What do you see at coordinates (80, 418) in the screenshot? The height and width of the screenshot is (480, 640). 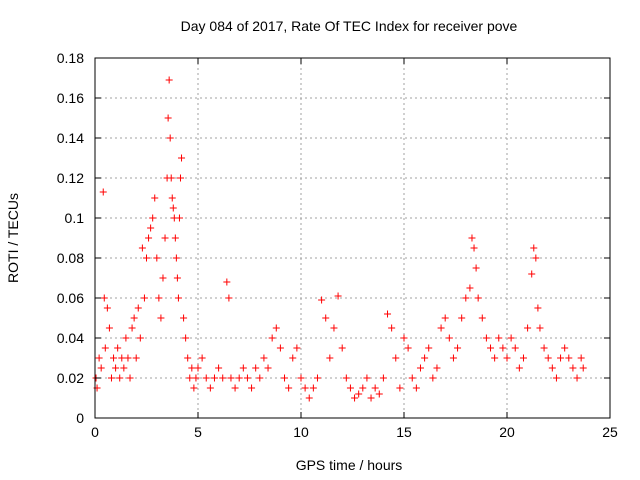 I see `y-tick-label: 0` at bounding box center [80, 418].